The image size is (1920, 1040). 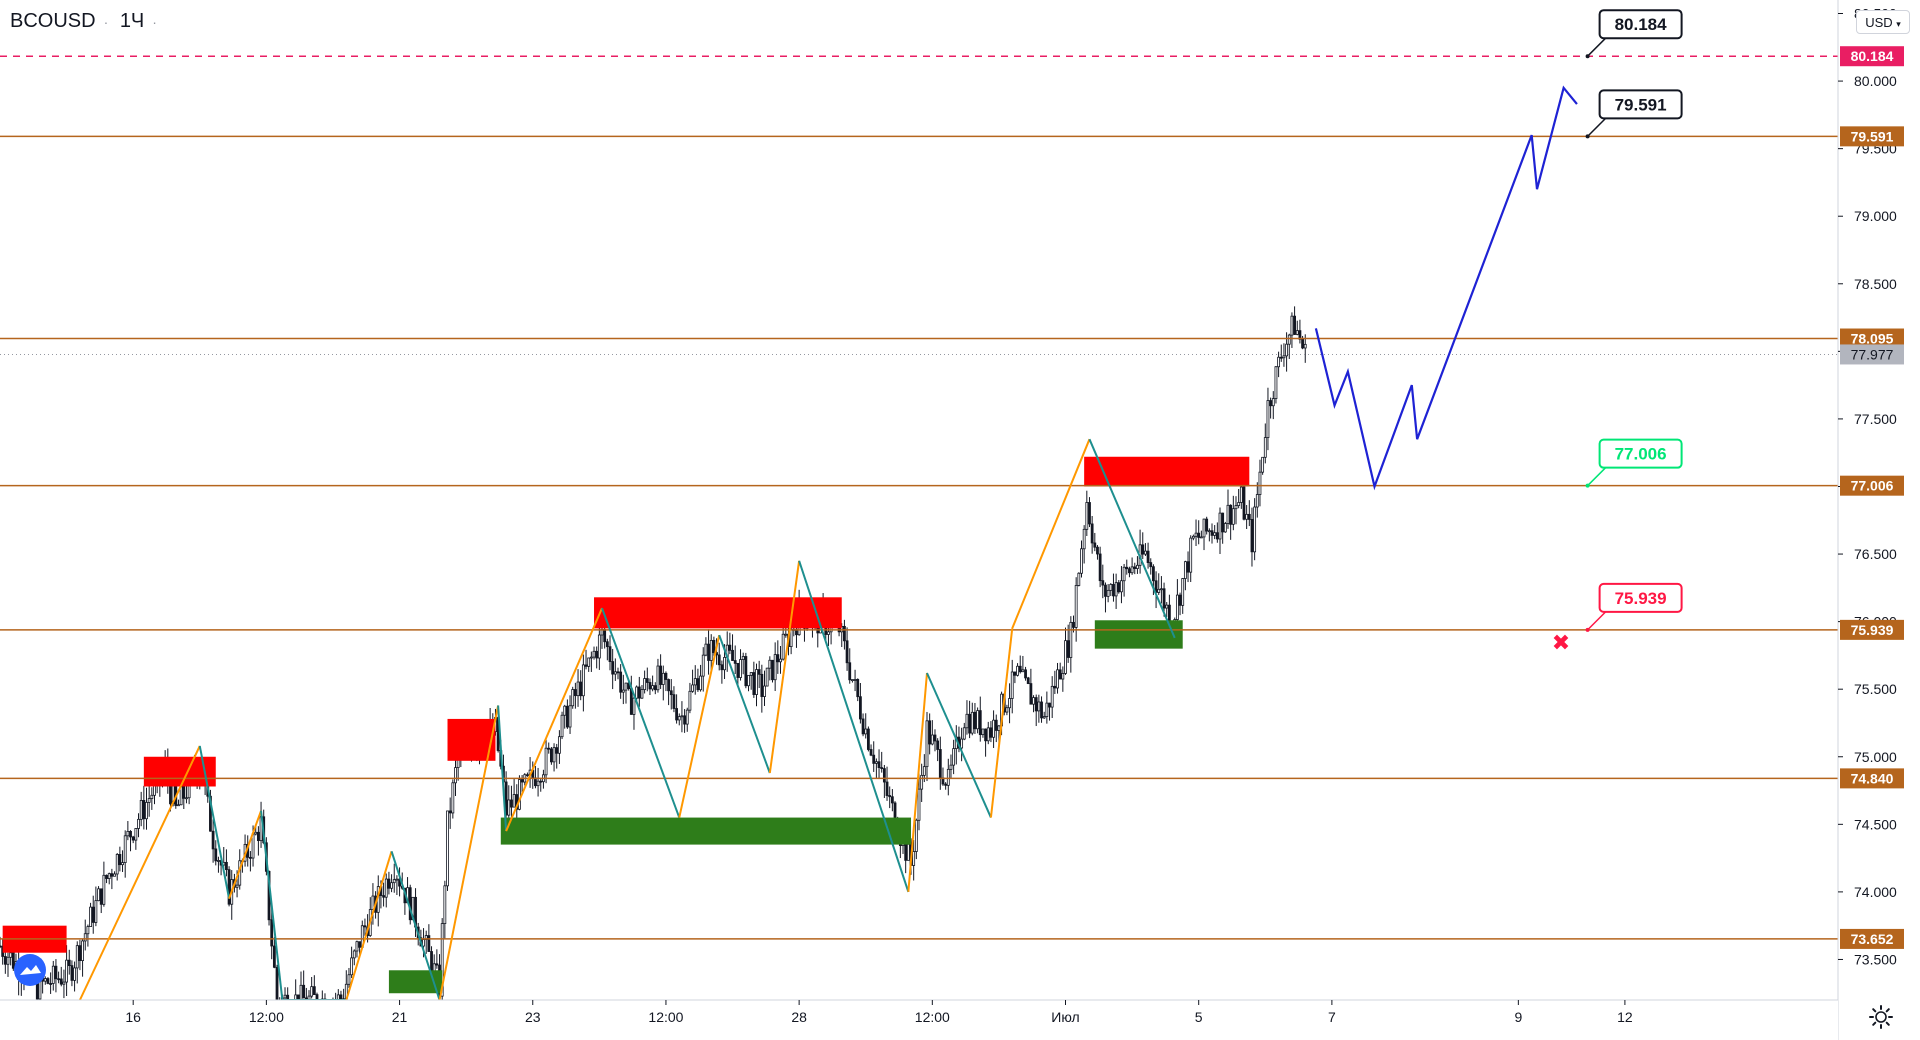 What do you see at coordinates (1881, 1017) in the screenshot?
I see `gear-icon` at bounding box center [1881, 1017].